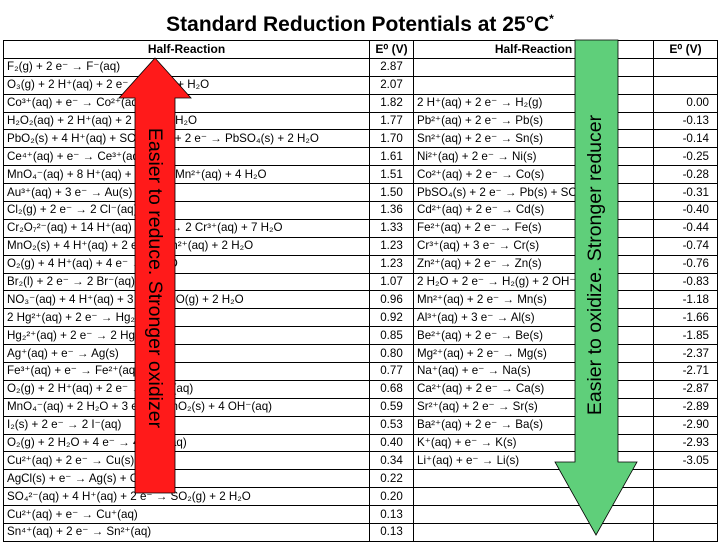 This screenshot has height=542, width=720. What do you see at coordinates (391, 175) in the screenshot?
I see `left-e0-cell: 1.51` at bounding box center [391, 175].